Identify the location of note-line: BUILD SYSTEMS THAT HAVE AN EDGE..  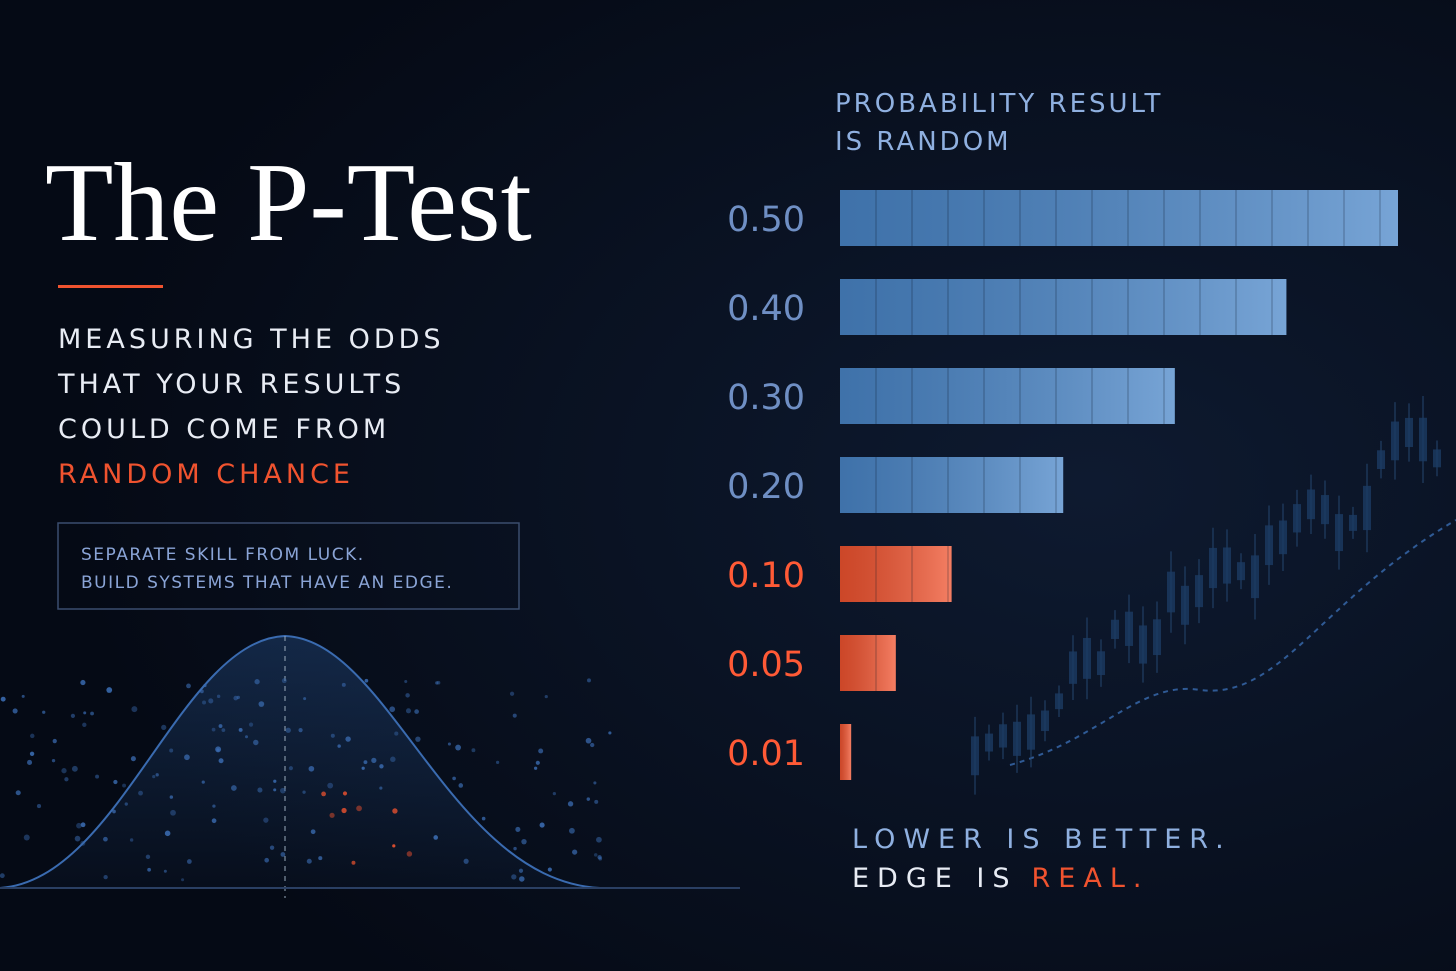
(267, 583).